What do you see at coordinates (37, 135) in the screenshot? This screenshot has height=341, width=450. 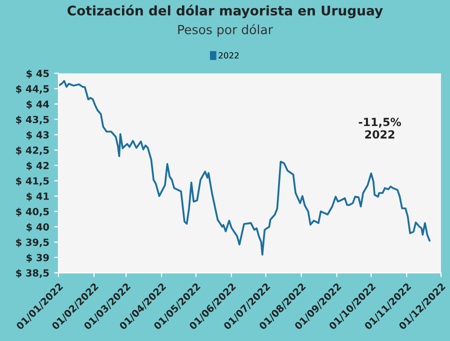 I see `y-tick-label: $ 43` at bounding box center [37, 135].